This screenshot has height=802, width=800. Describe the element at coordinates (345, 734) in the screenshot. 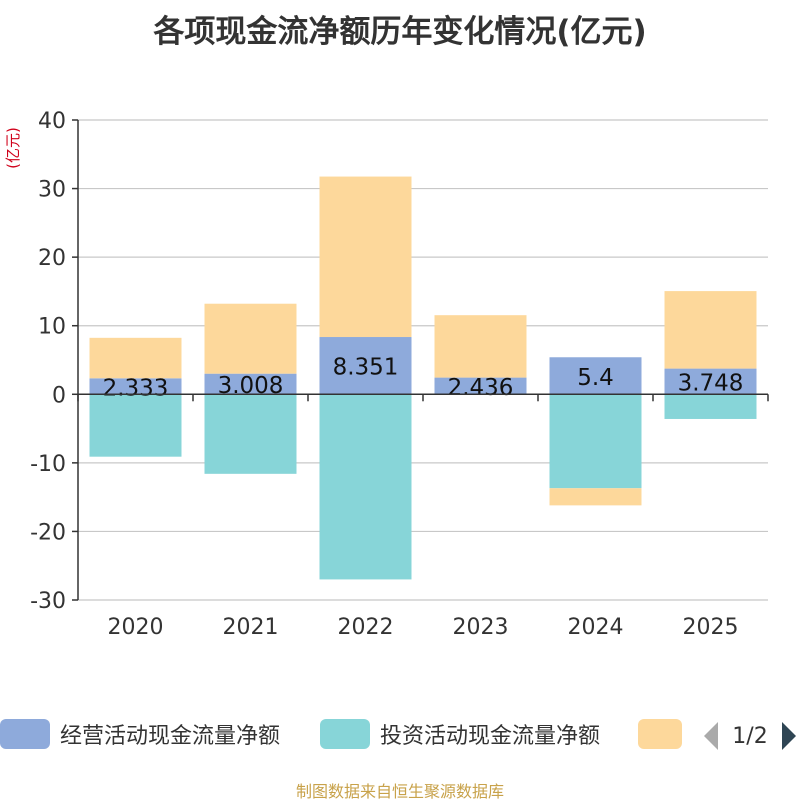

I see `legend-swatch-investing` at that location.